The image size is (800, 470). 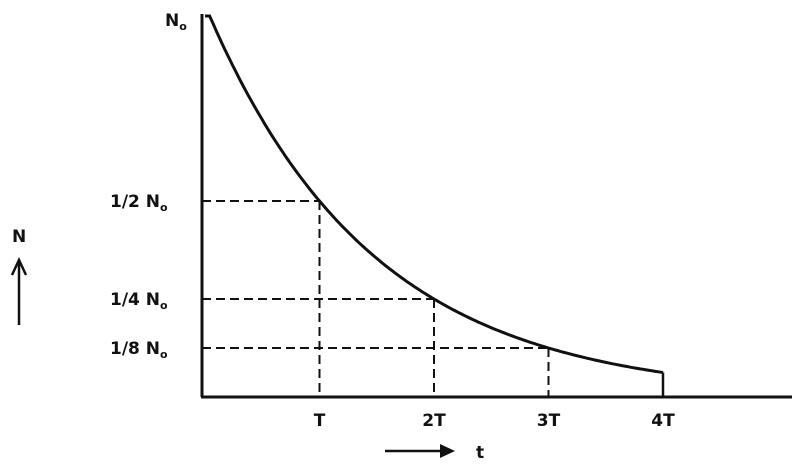 What do you see at coordinates (19, 291) in the screenshot?
I see `up-arrow-icon` at bounding box center [19, 291].